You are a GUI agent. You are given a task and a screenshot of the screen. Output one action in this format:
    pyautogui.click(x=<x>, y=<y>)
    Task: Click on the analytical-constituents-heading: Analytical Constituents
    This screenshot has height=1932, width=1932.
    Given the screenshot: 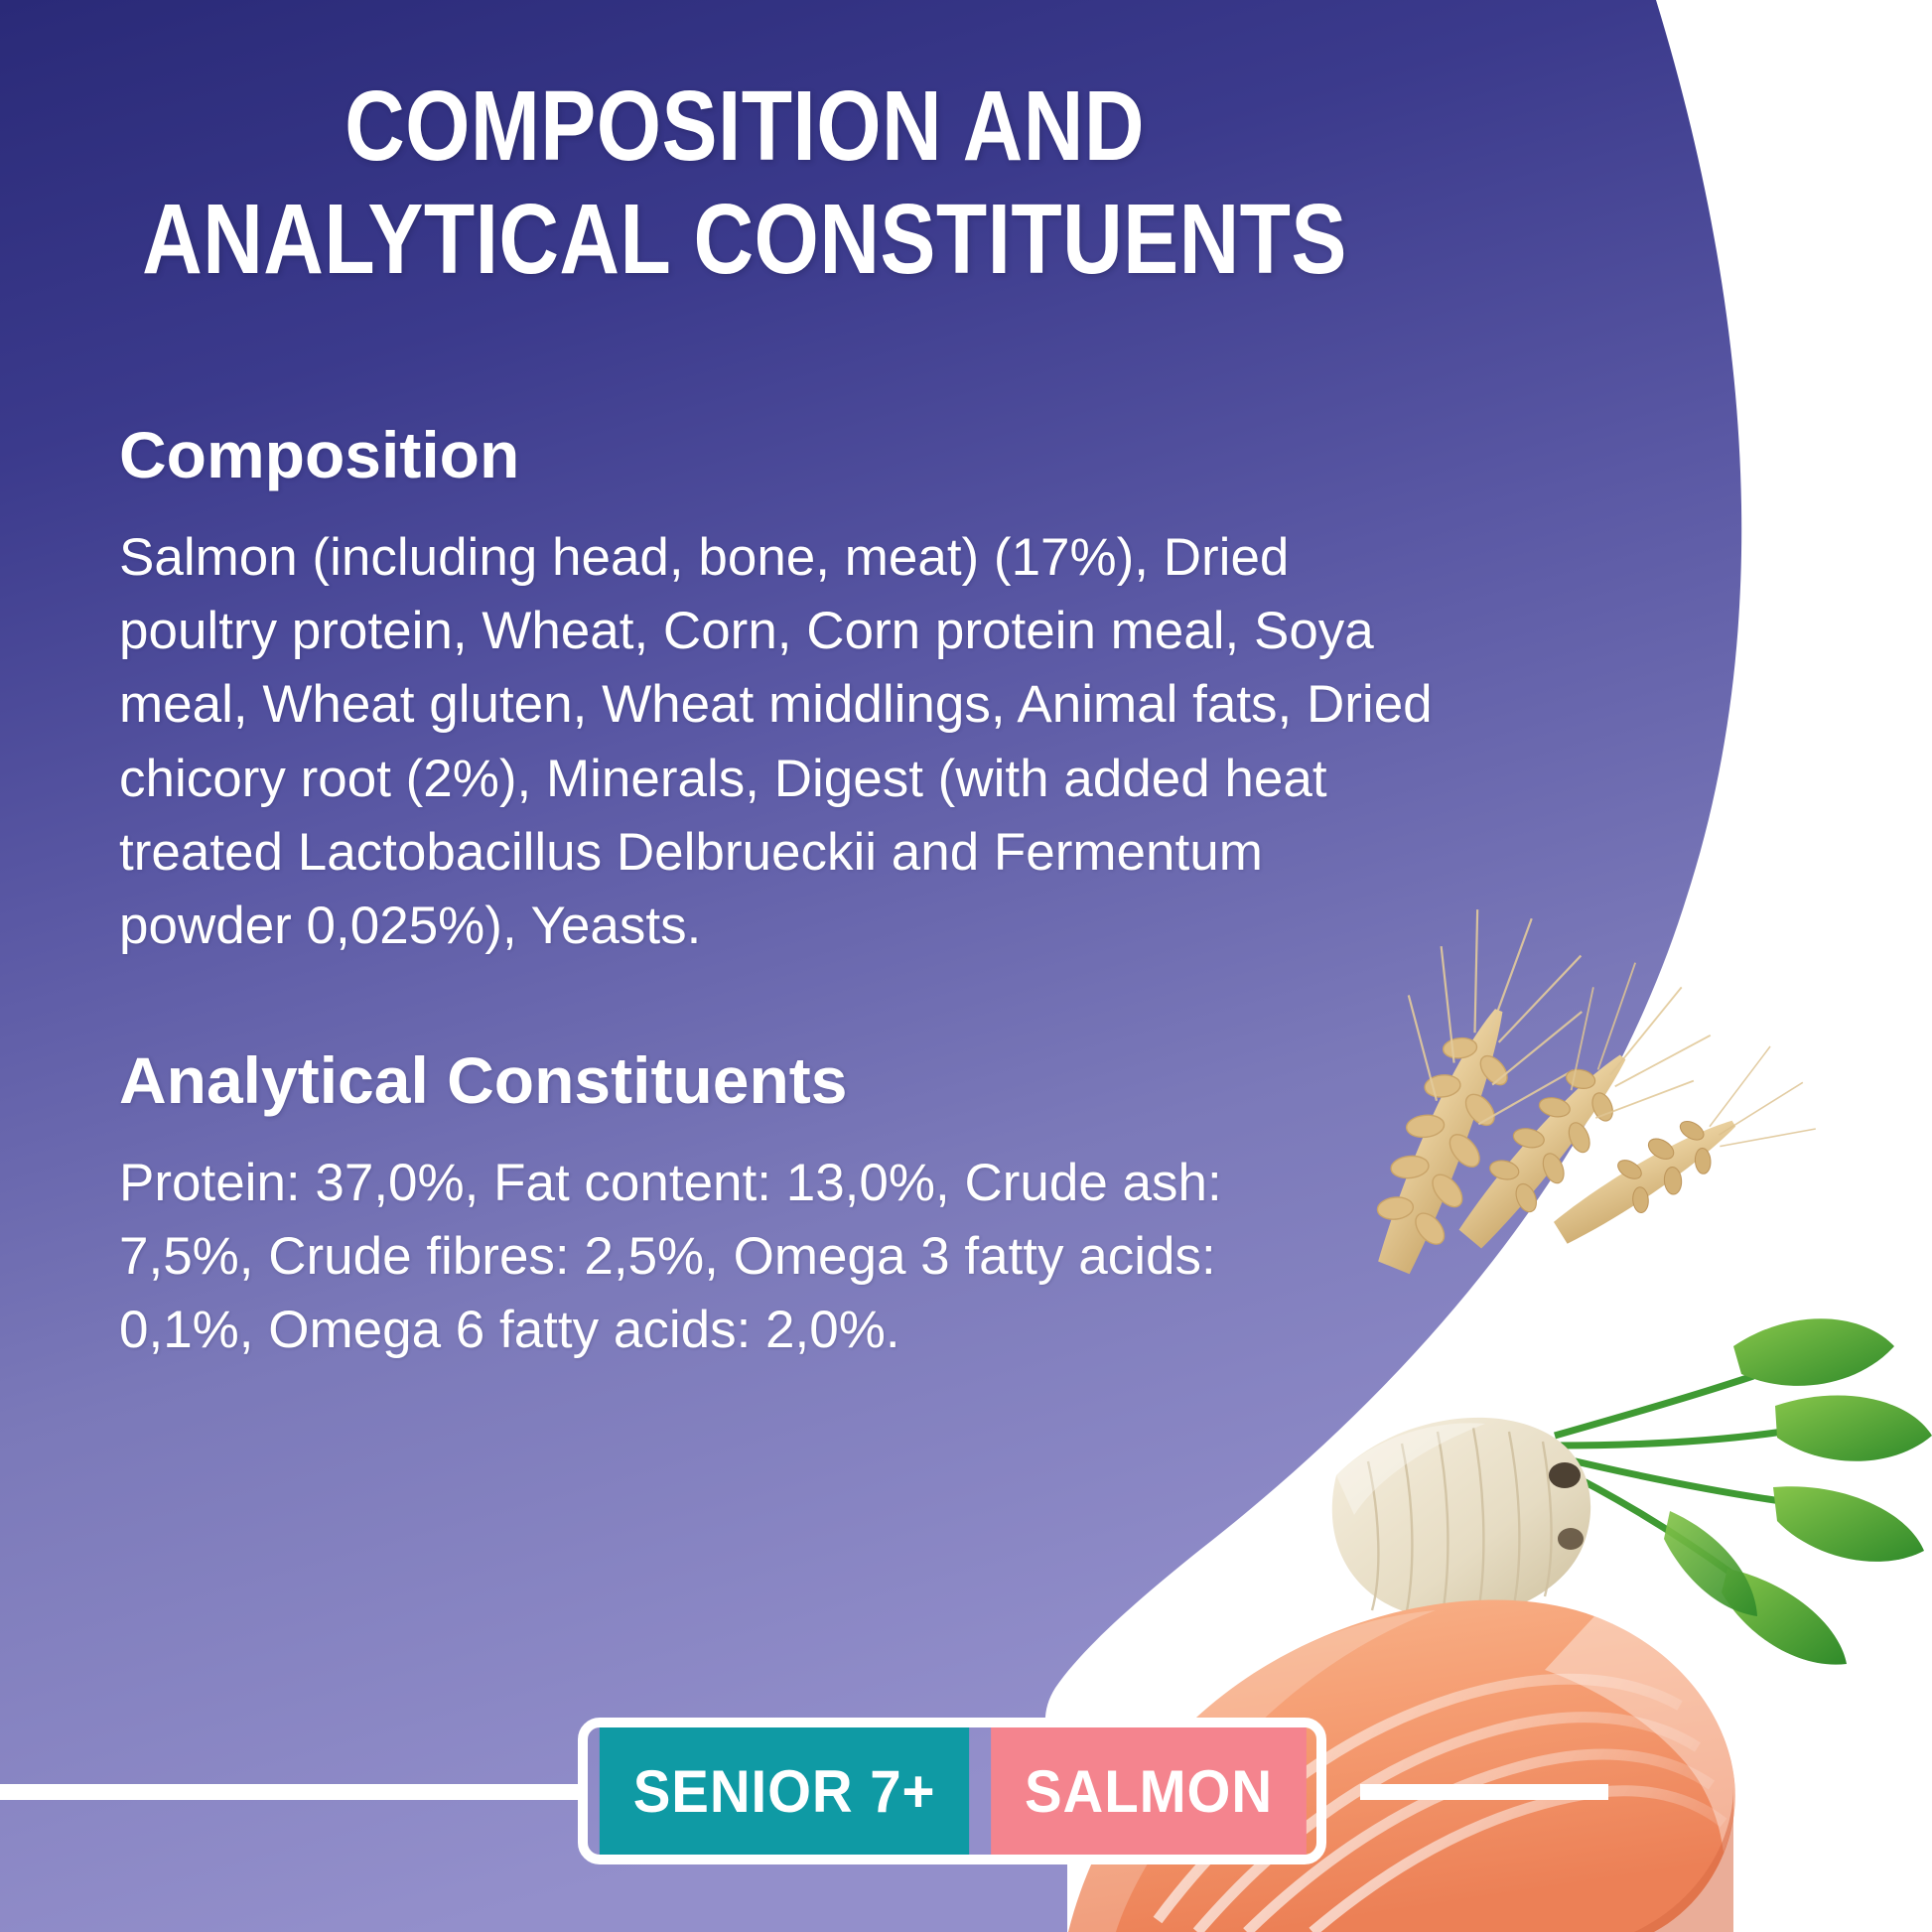 What is the action you would take?
    pyautogui.click(x=484, y=1080)
    